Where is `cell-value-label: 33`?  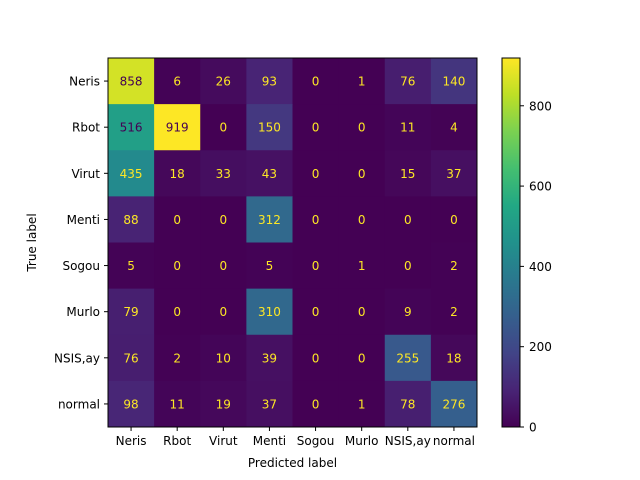
cell-value-label: 33 is located at coordinates (223, 174).